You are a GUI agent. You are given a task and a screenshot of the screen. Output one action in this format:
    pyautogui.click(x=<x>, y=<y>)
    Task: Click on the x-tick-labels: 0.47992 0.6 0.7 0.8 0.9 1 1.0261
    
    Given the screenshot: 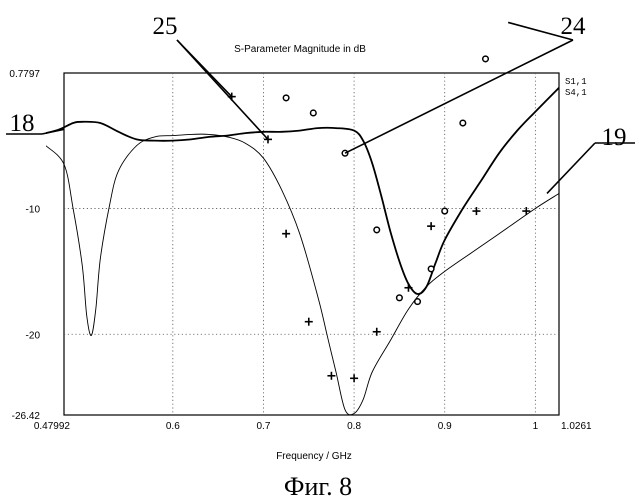 What is the action you would take?
    pyautogui.click(x=313, y=426)
    